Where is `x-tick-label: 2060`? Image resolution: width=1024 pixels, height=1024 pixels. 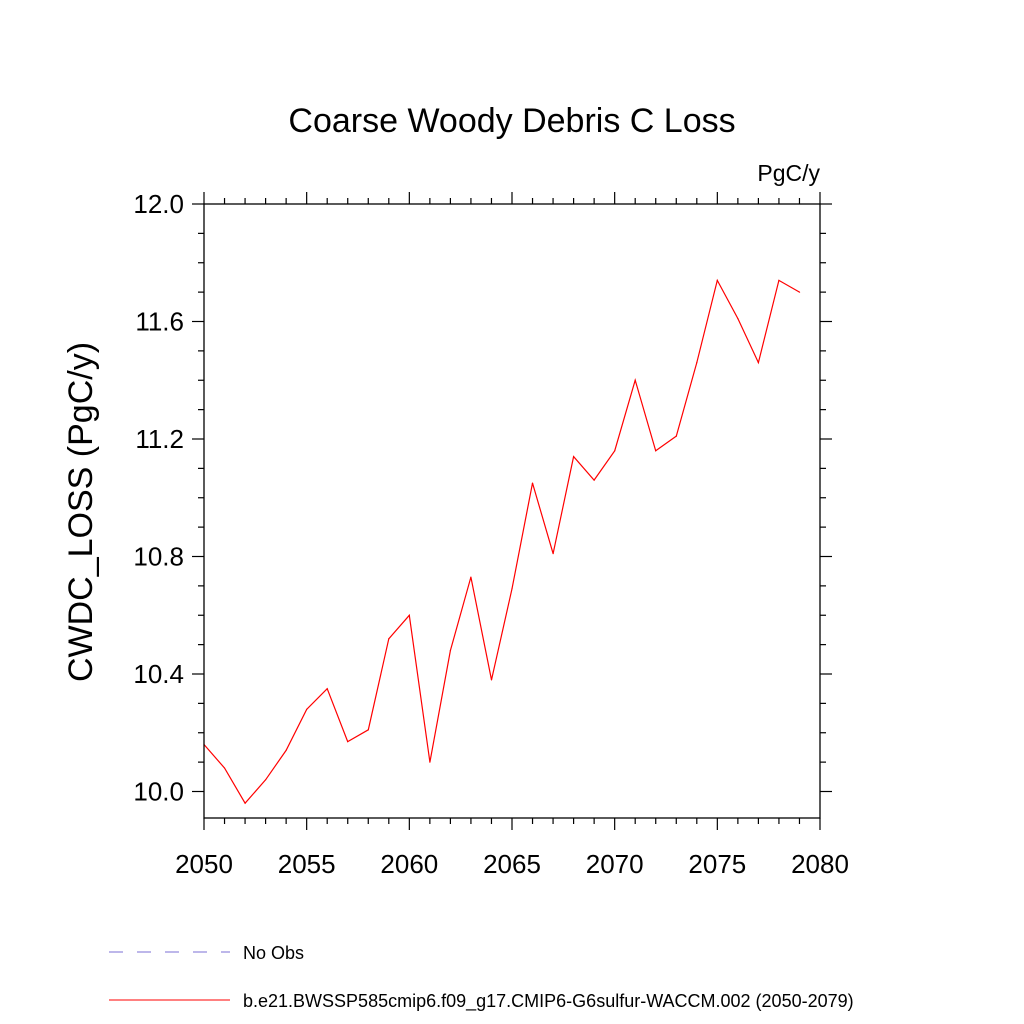 x-tick-label: 2060 is located at coordinates (409, 864).